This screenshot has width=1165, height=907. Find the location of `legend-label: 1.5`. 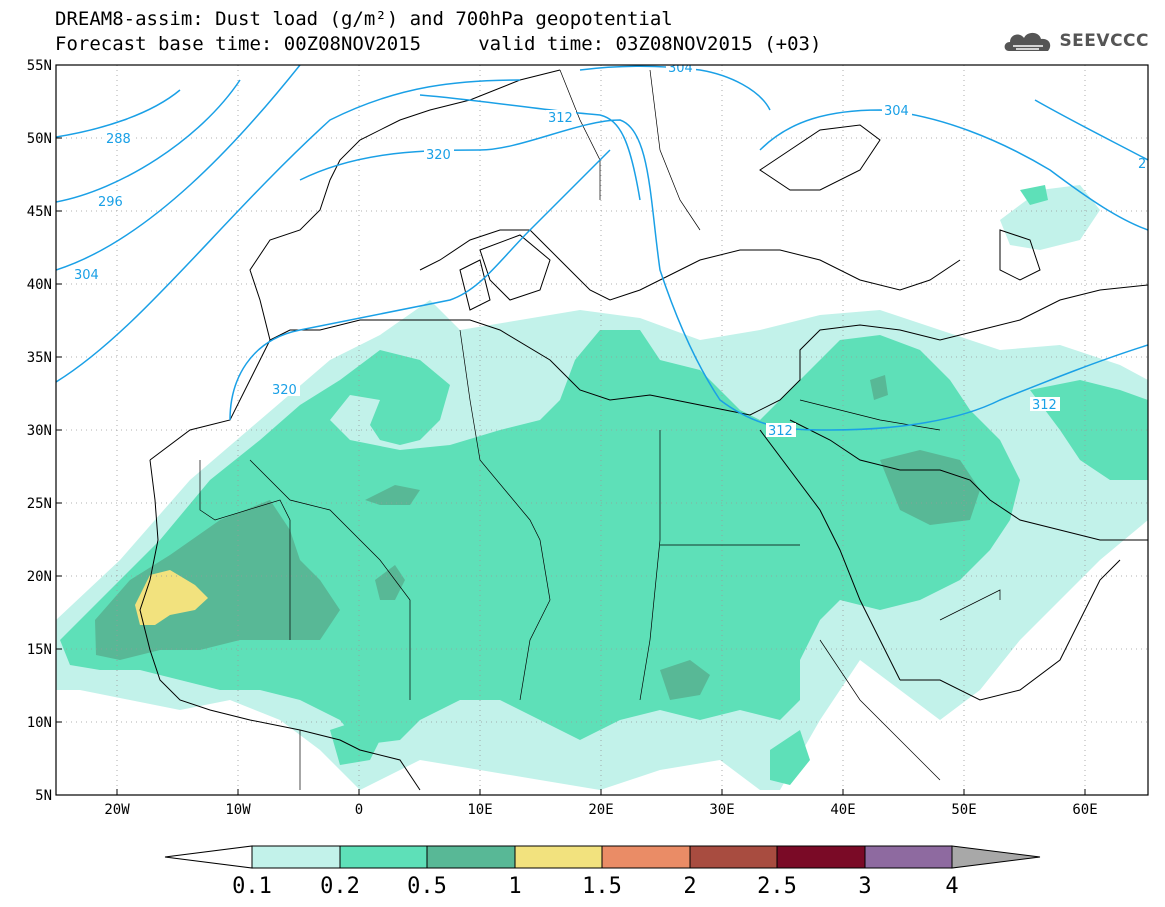

legend-label: 1.5 is located at coordinates (602, 886).